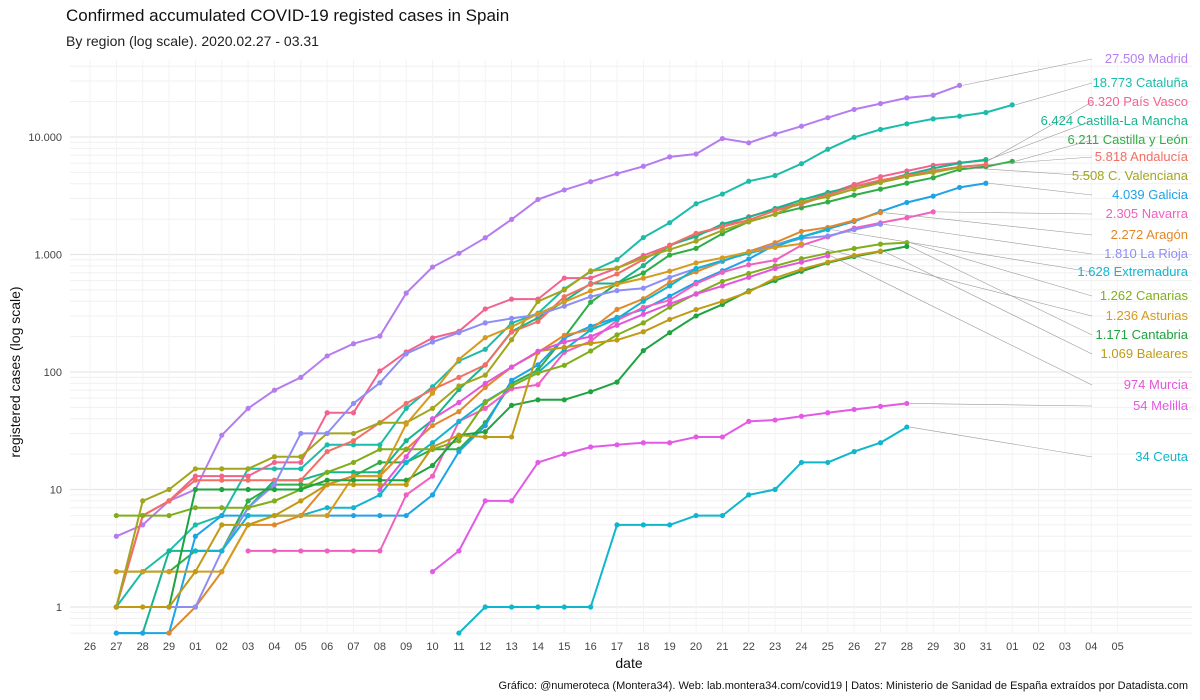 The width and height of the screenshot is (1200, 700). I want to click on series-label: 2.305 Navarra, so click(1147, 213).